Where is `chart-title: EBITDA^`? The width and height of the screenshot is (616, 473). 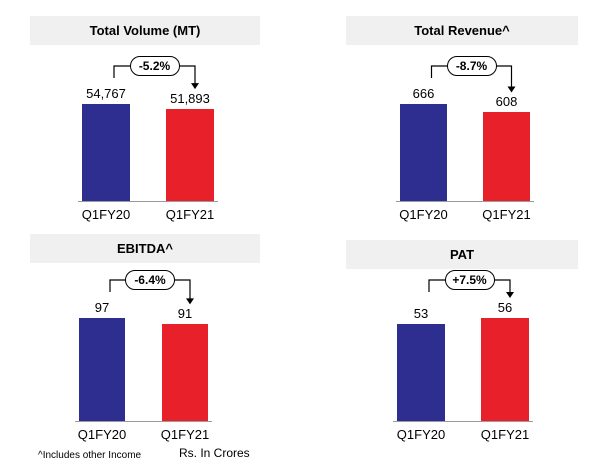
chart-title: EBITDA^ is located at coordinates (145, 248).